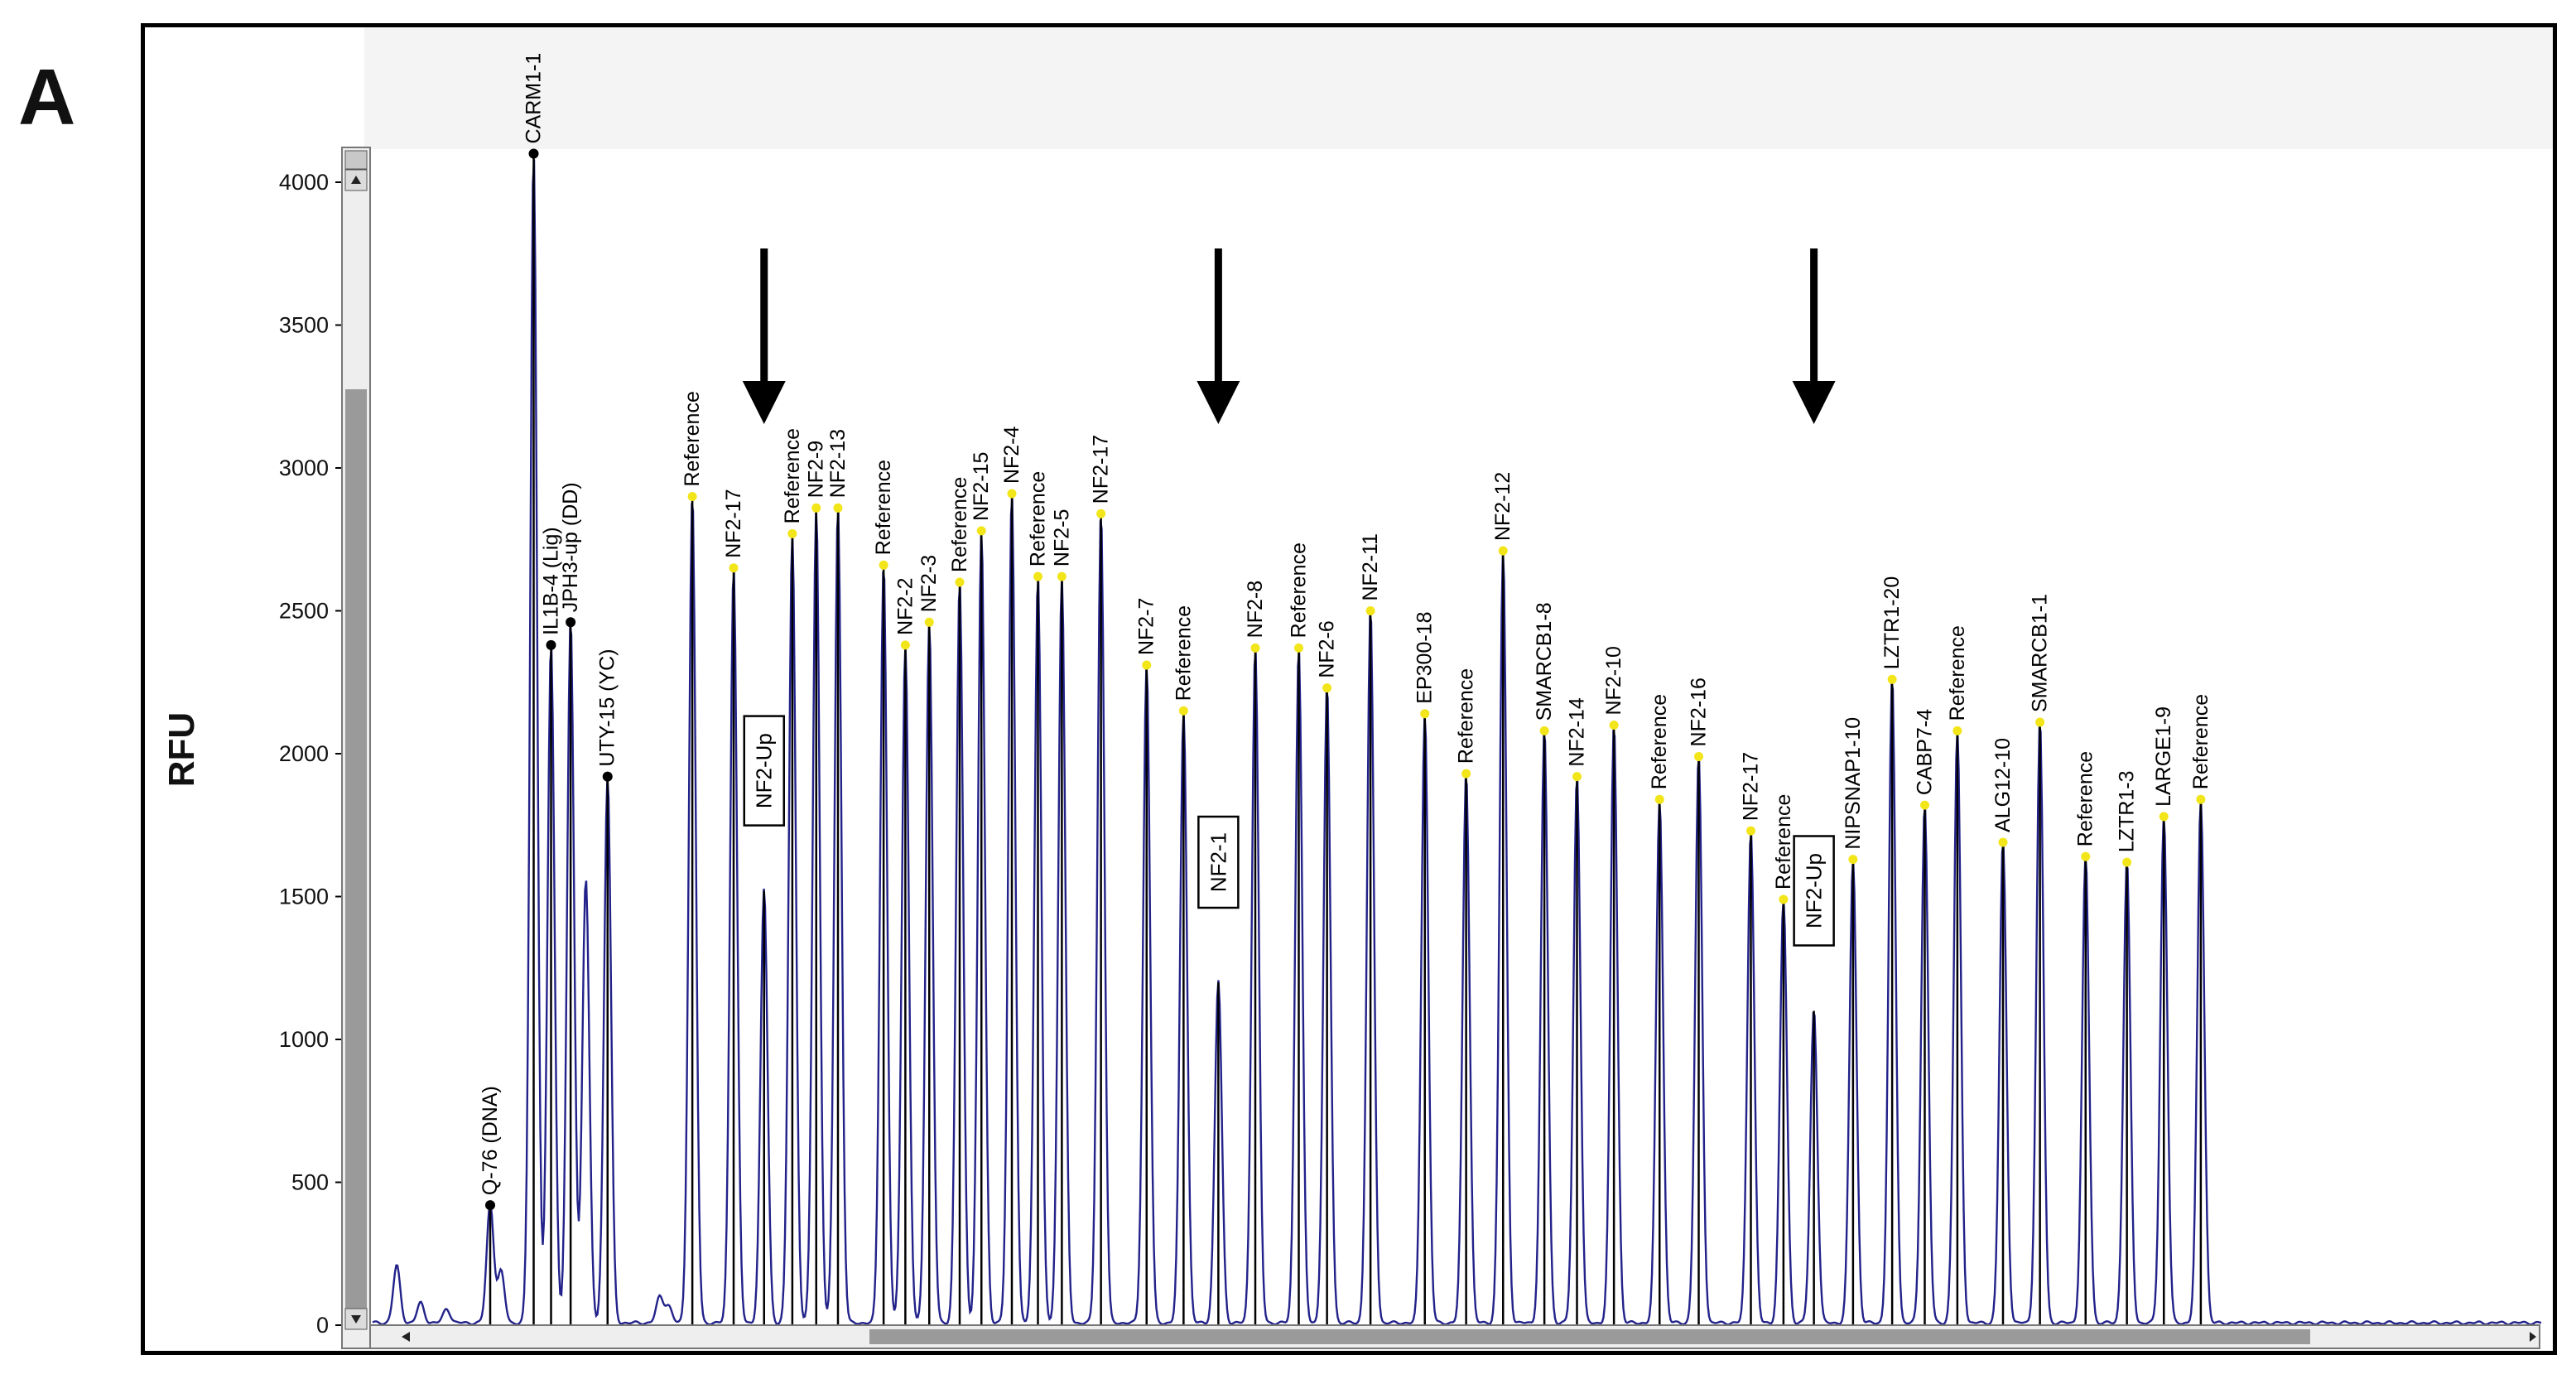 This screenshot has height=1379, width=2576. What do you see at coordinates (322, 1325) in the screenshot?
I see `y-tick-label: 0` at bounding box center [322, 1325].